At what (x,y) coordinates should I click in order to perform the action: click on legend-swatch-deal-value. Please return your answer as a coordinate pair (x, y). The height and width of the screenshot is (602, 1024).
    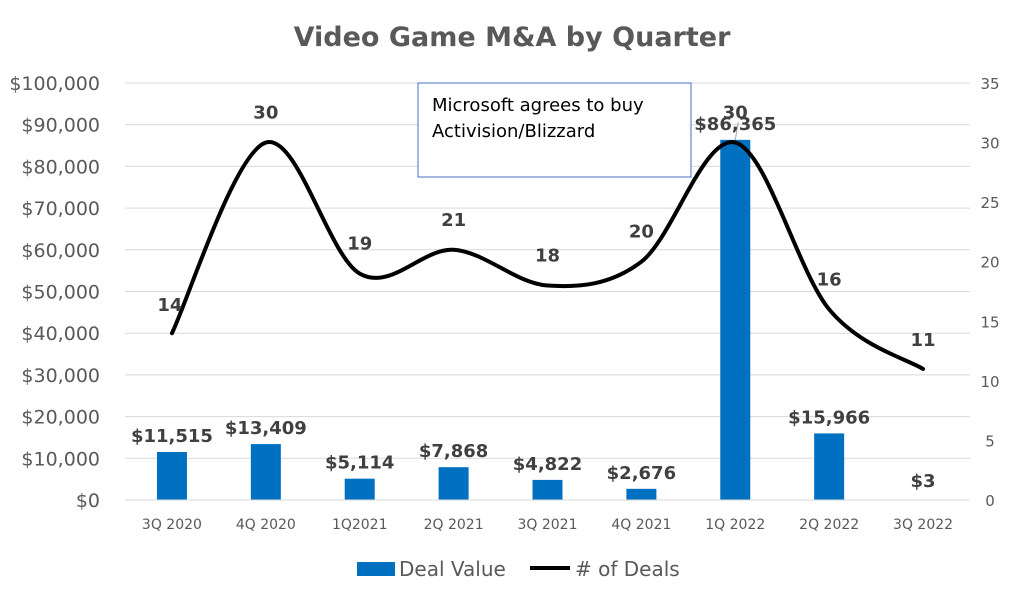
    Looking at the image, I should click on (376, 569).